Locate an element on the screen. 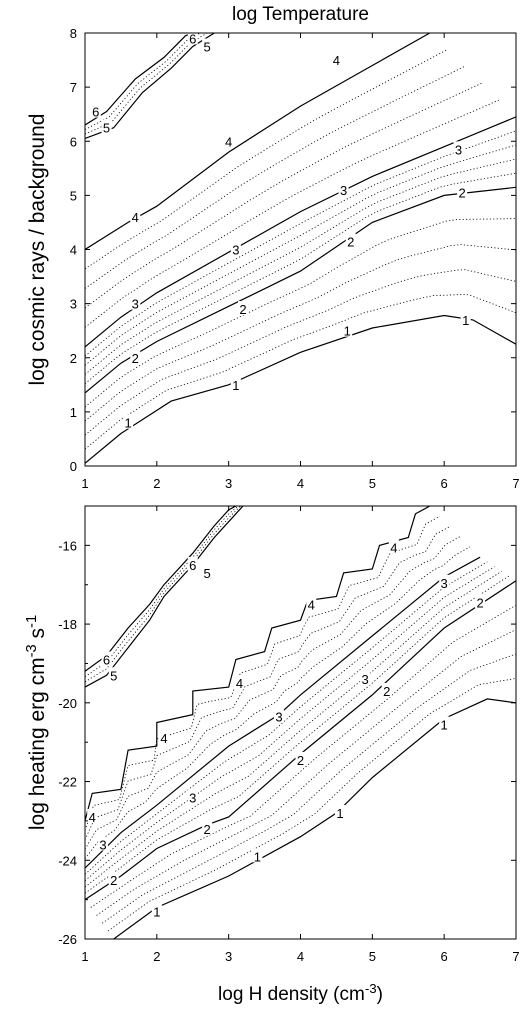  top-x-tick-label-5: 5 is located at coordinates (372, 483).